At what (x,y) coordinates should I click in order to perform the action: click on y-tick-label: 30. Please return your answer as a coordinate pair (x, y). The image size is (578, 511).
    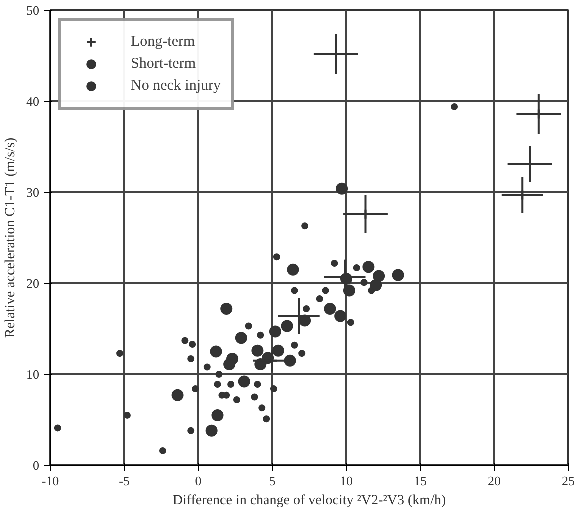
    Looking at the image, I should click on (33, 192).